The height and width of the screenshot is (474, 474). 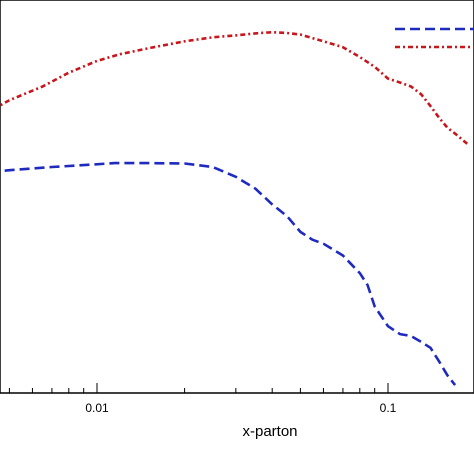 What do you see at coordinates (434, 38) in the screenshot?
I see `legend` at bounding box center [434, 38].